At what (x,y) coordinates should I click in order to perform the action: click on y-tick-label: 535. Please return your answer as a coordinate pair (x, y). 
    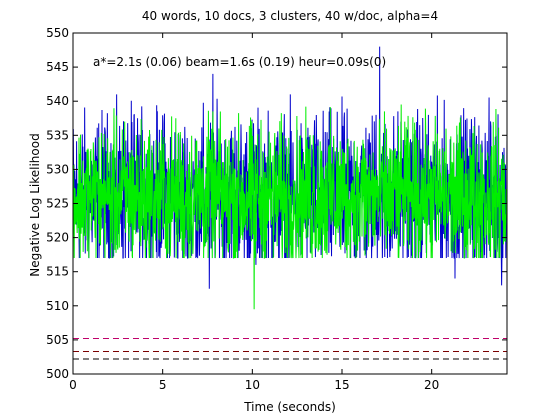
    Looking at the image, I should click on (57, 135).